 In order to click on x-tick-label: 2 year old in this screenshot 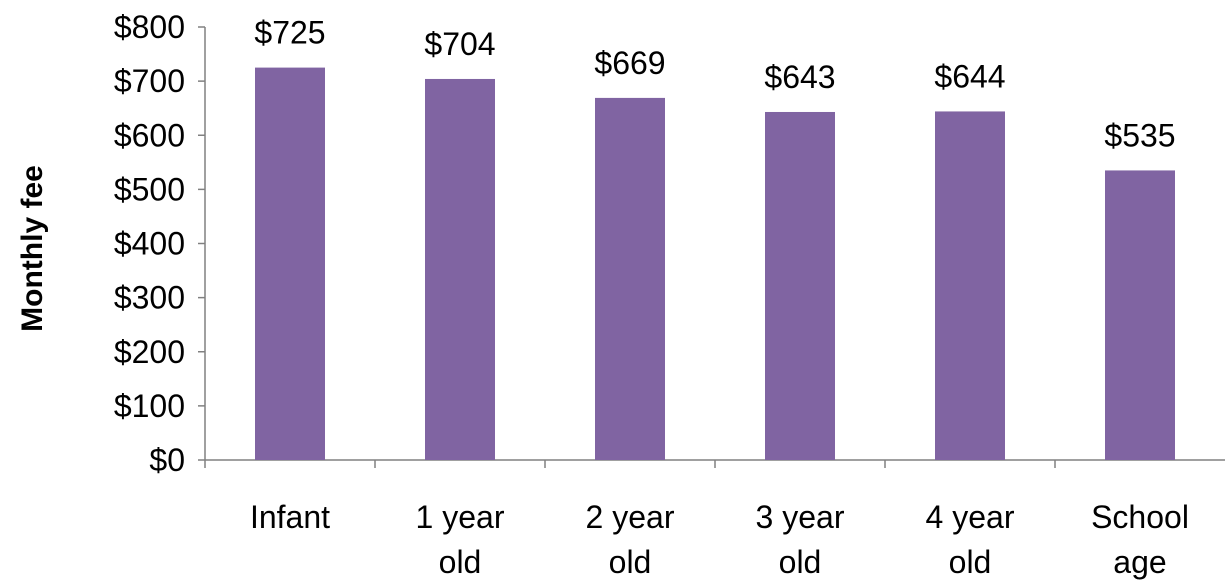, I will do `click(630, 539)`.